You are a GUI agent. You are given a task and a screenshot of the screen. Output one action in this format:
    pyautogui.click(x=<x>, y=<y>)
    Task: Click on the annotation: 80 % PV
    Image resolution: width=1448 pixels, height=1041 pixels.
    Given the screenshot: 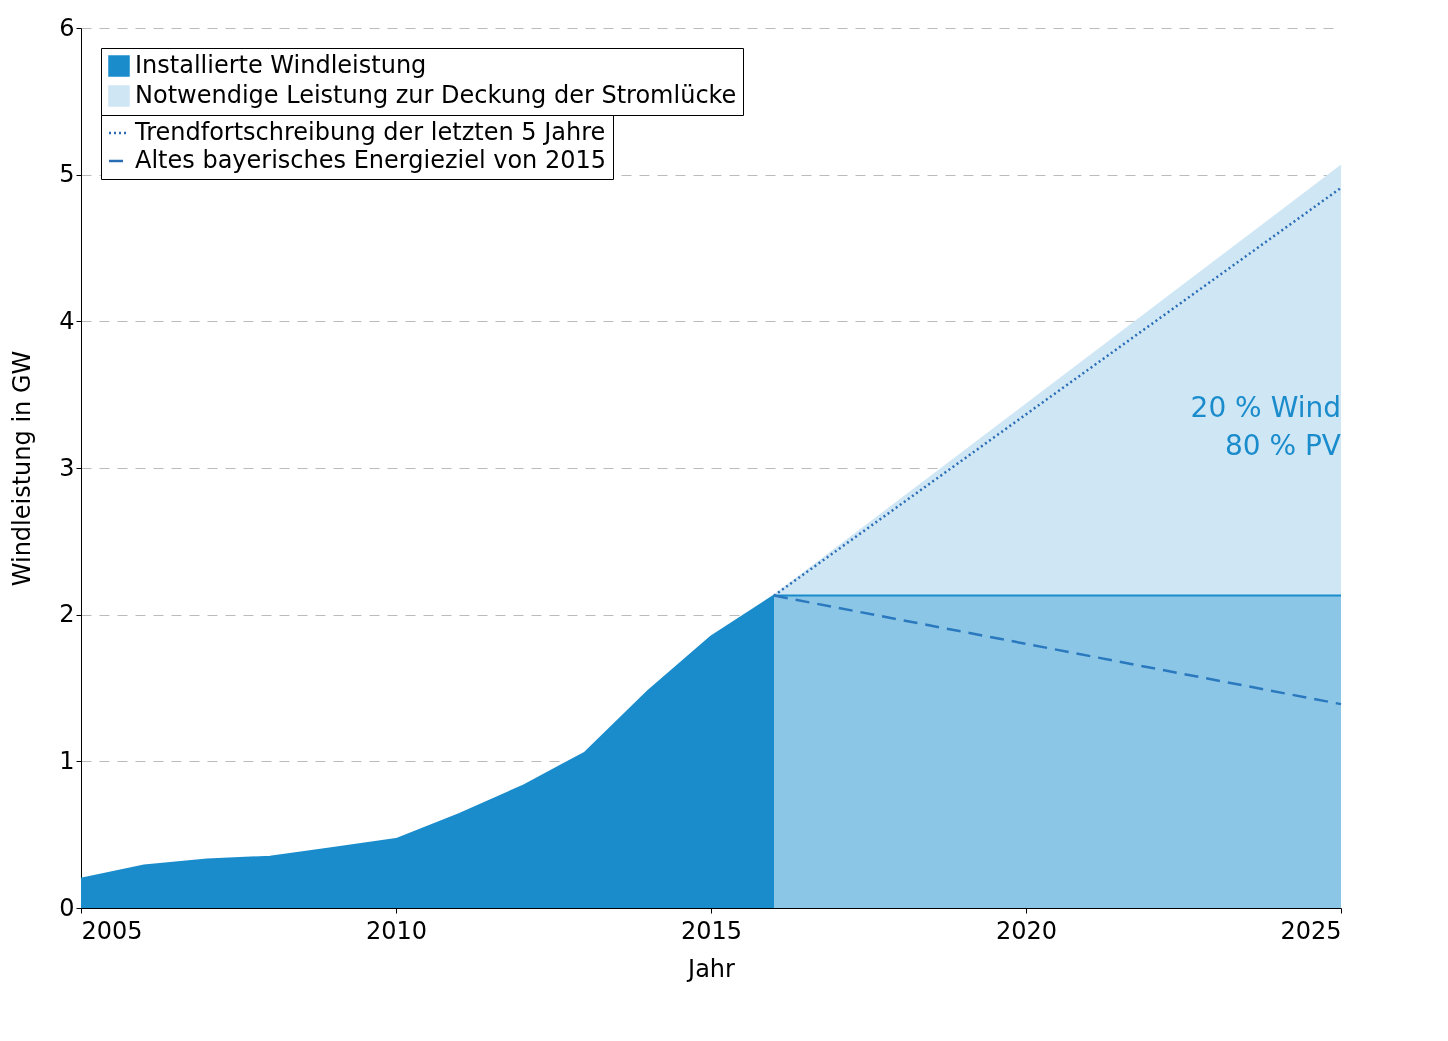 What is the action you would take?
    pyautogui.click(x=1282, y=446)
    